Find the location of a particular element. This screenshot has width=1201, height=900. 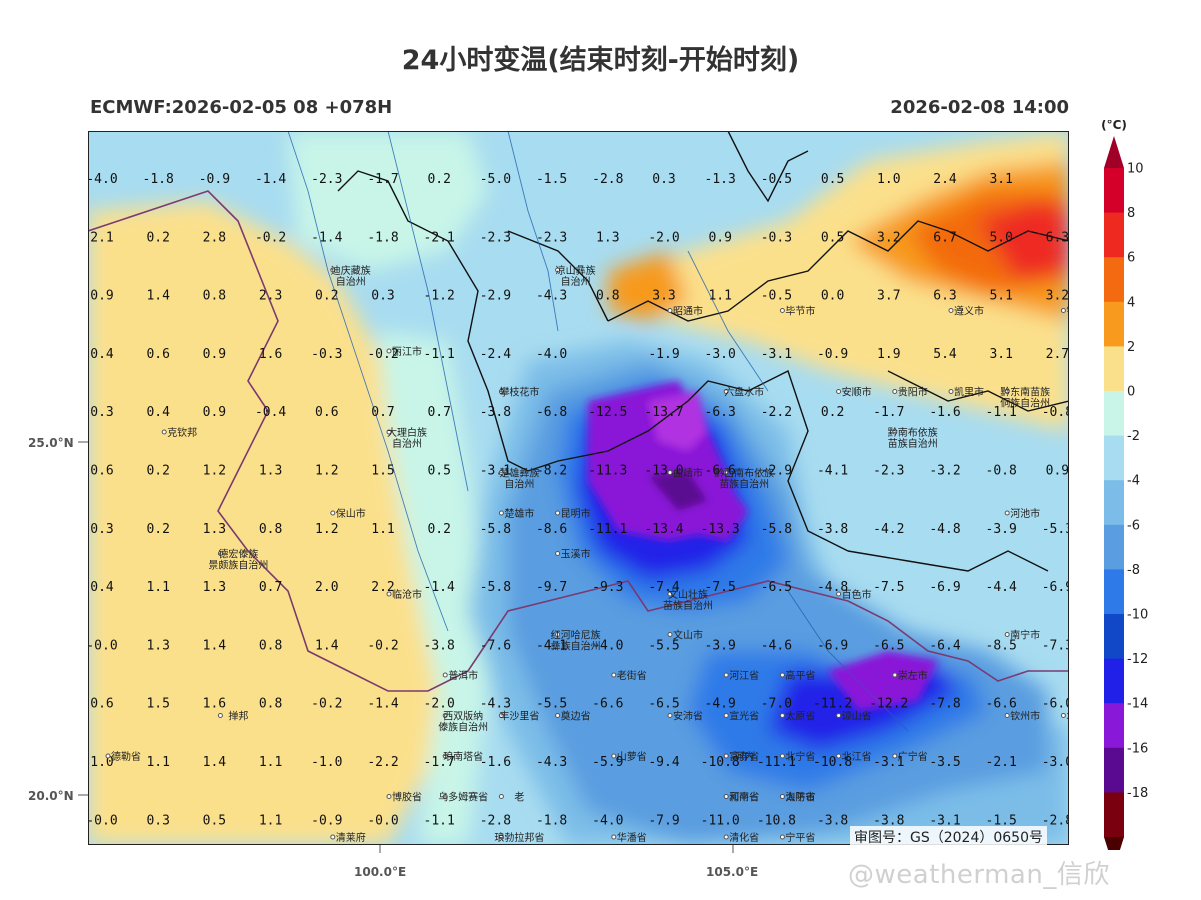

grid-value: -6.6 is located at coordinates (720, 471).